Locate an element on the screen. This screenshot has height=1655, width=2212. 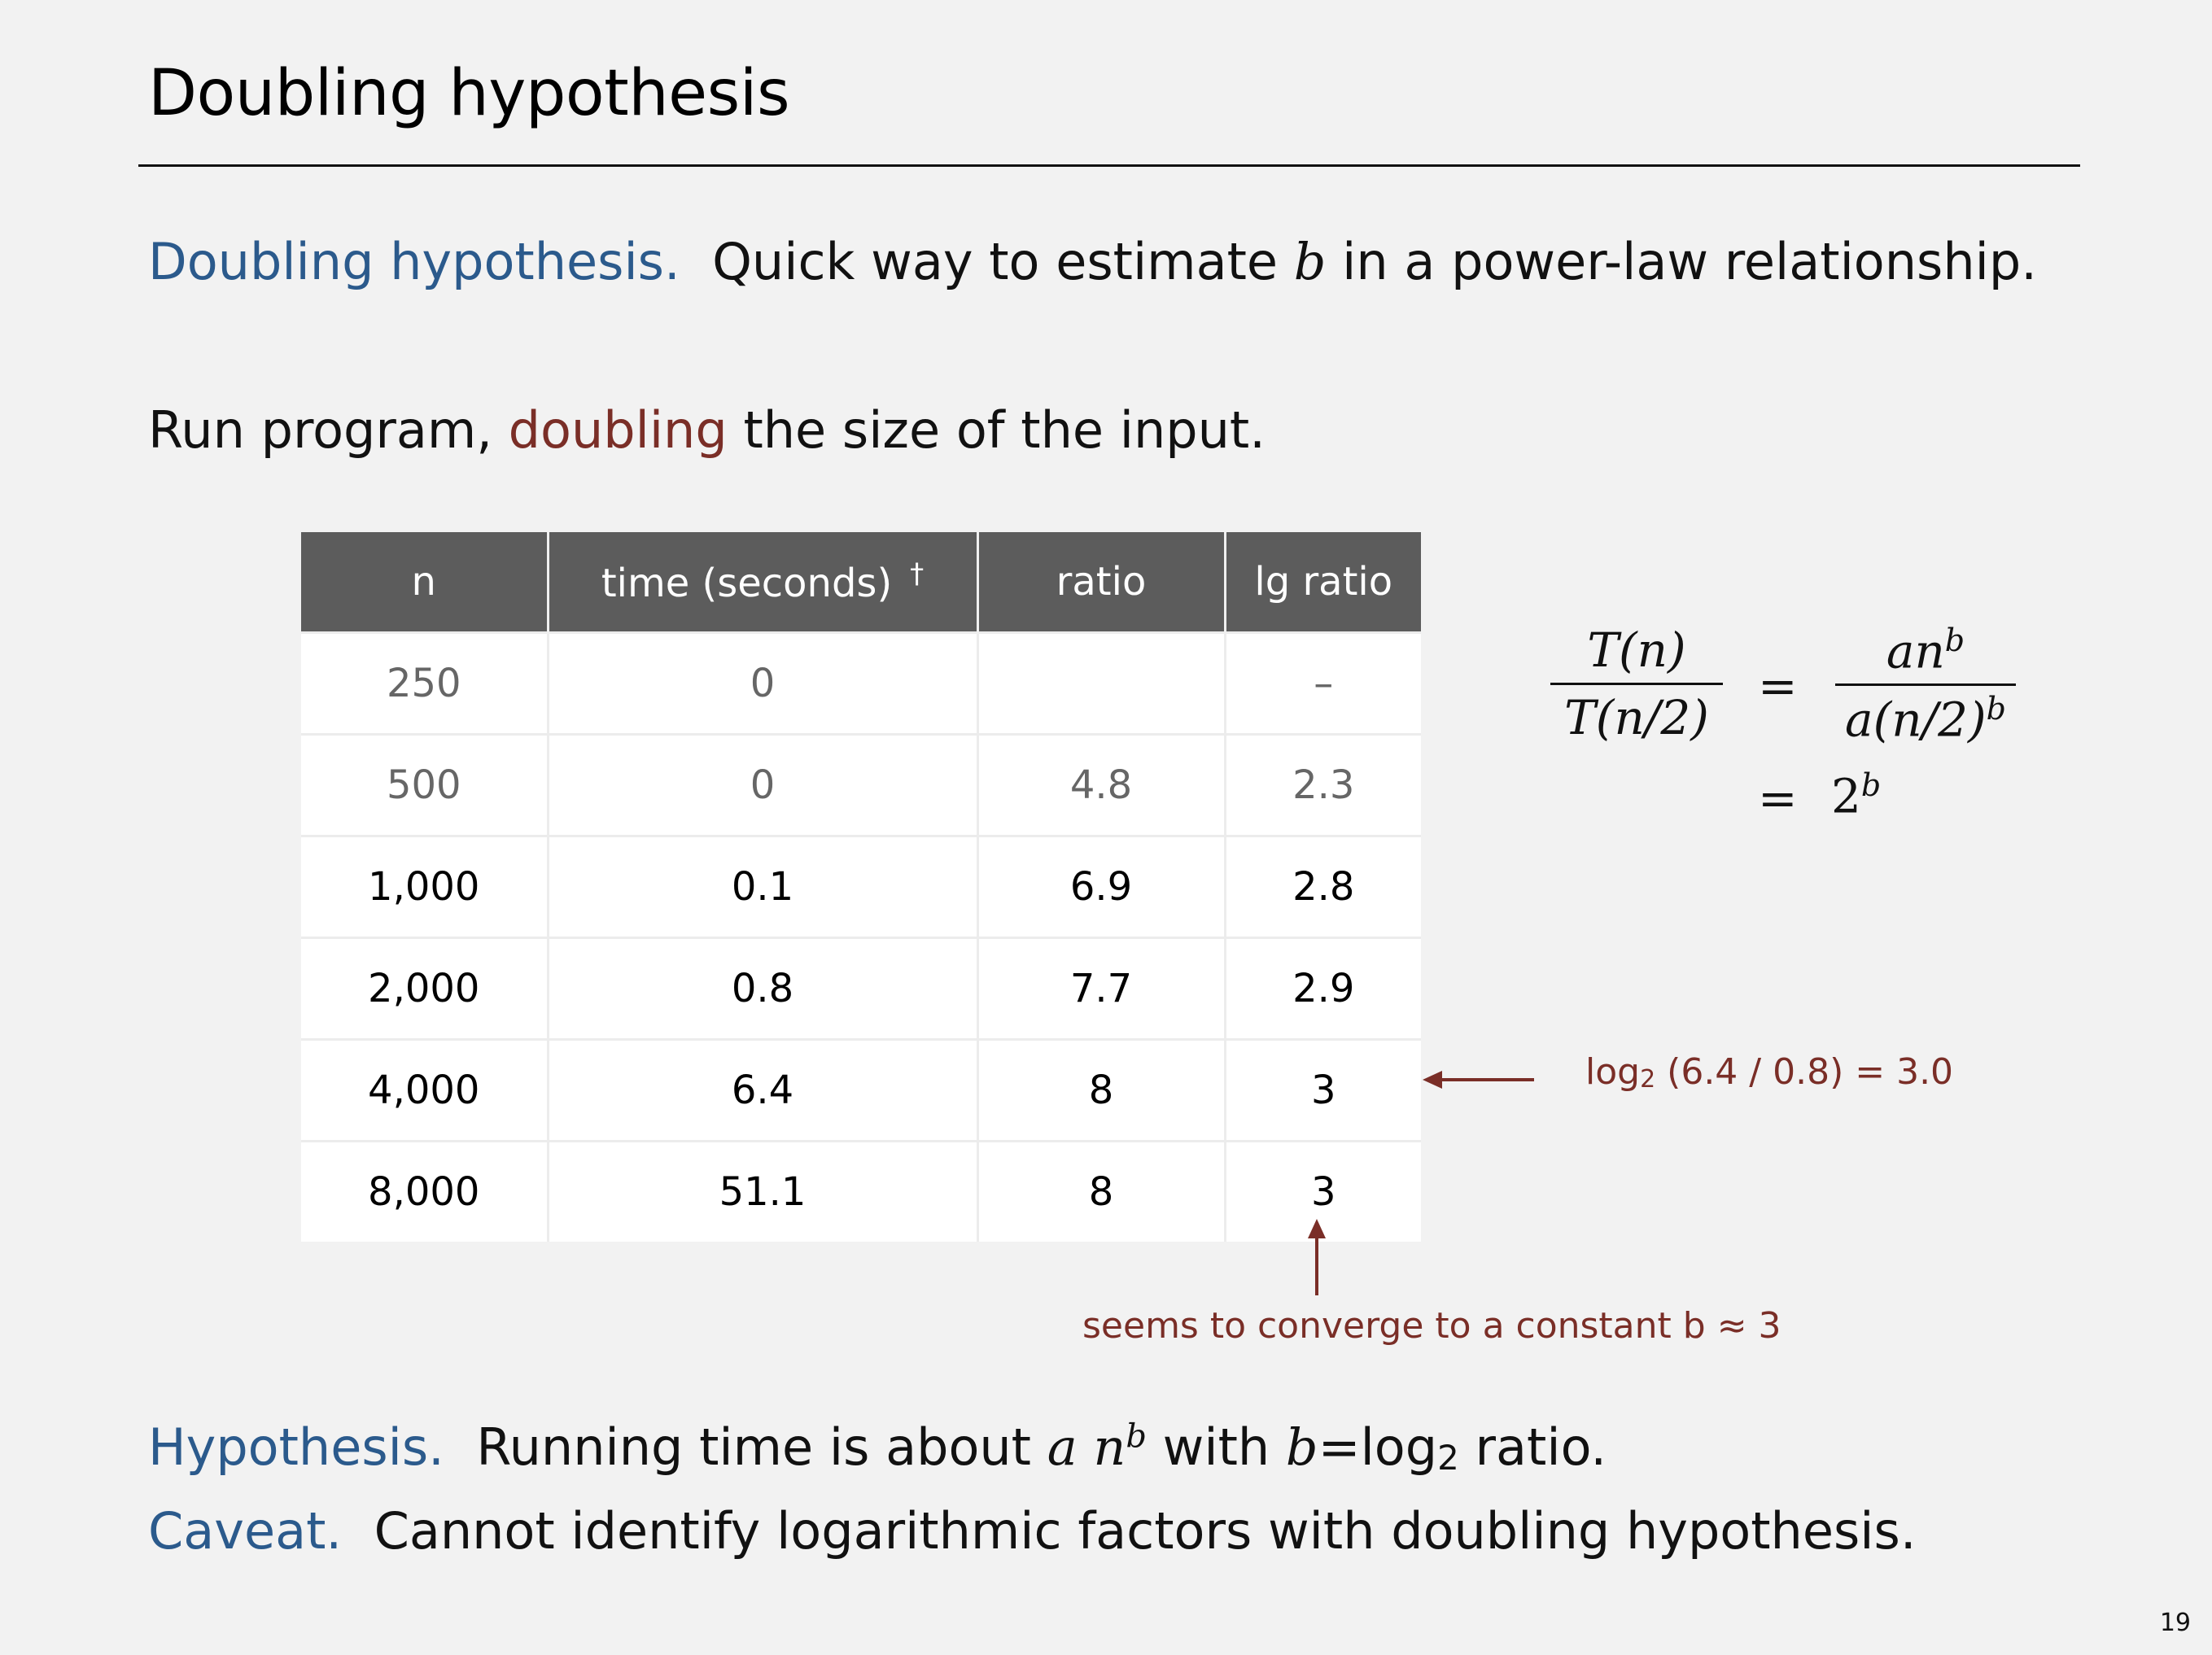
run-after: the size of the input. is located at coordinates (1004, 430).